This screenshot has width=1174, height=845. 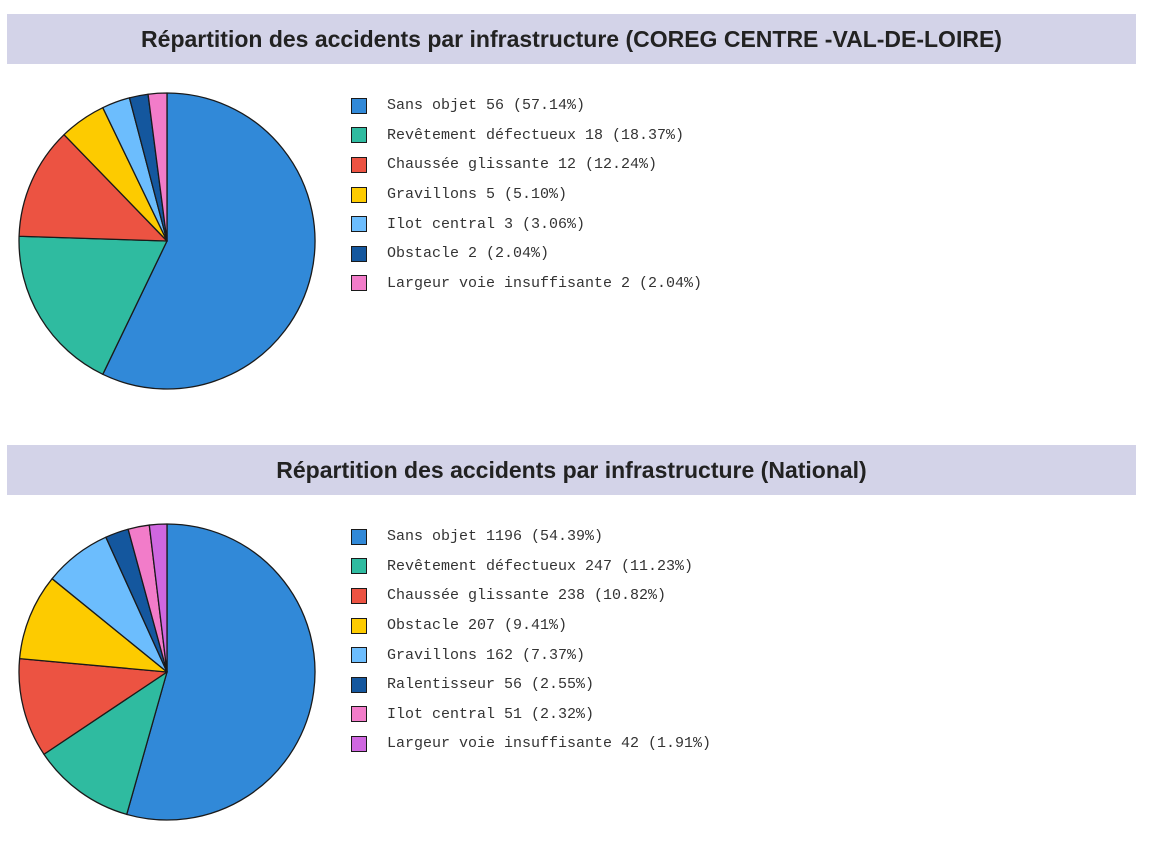 I want to click on legend-label: Sans objet 1196 (54.39%), so click(x=495, y=537).